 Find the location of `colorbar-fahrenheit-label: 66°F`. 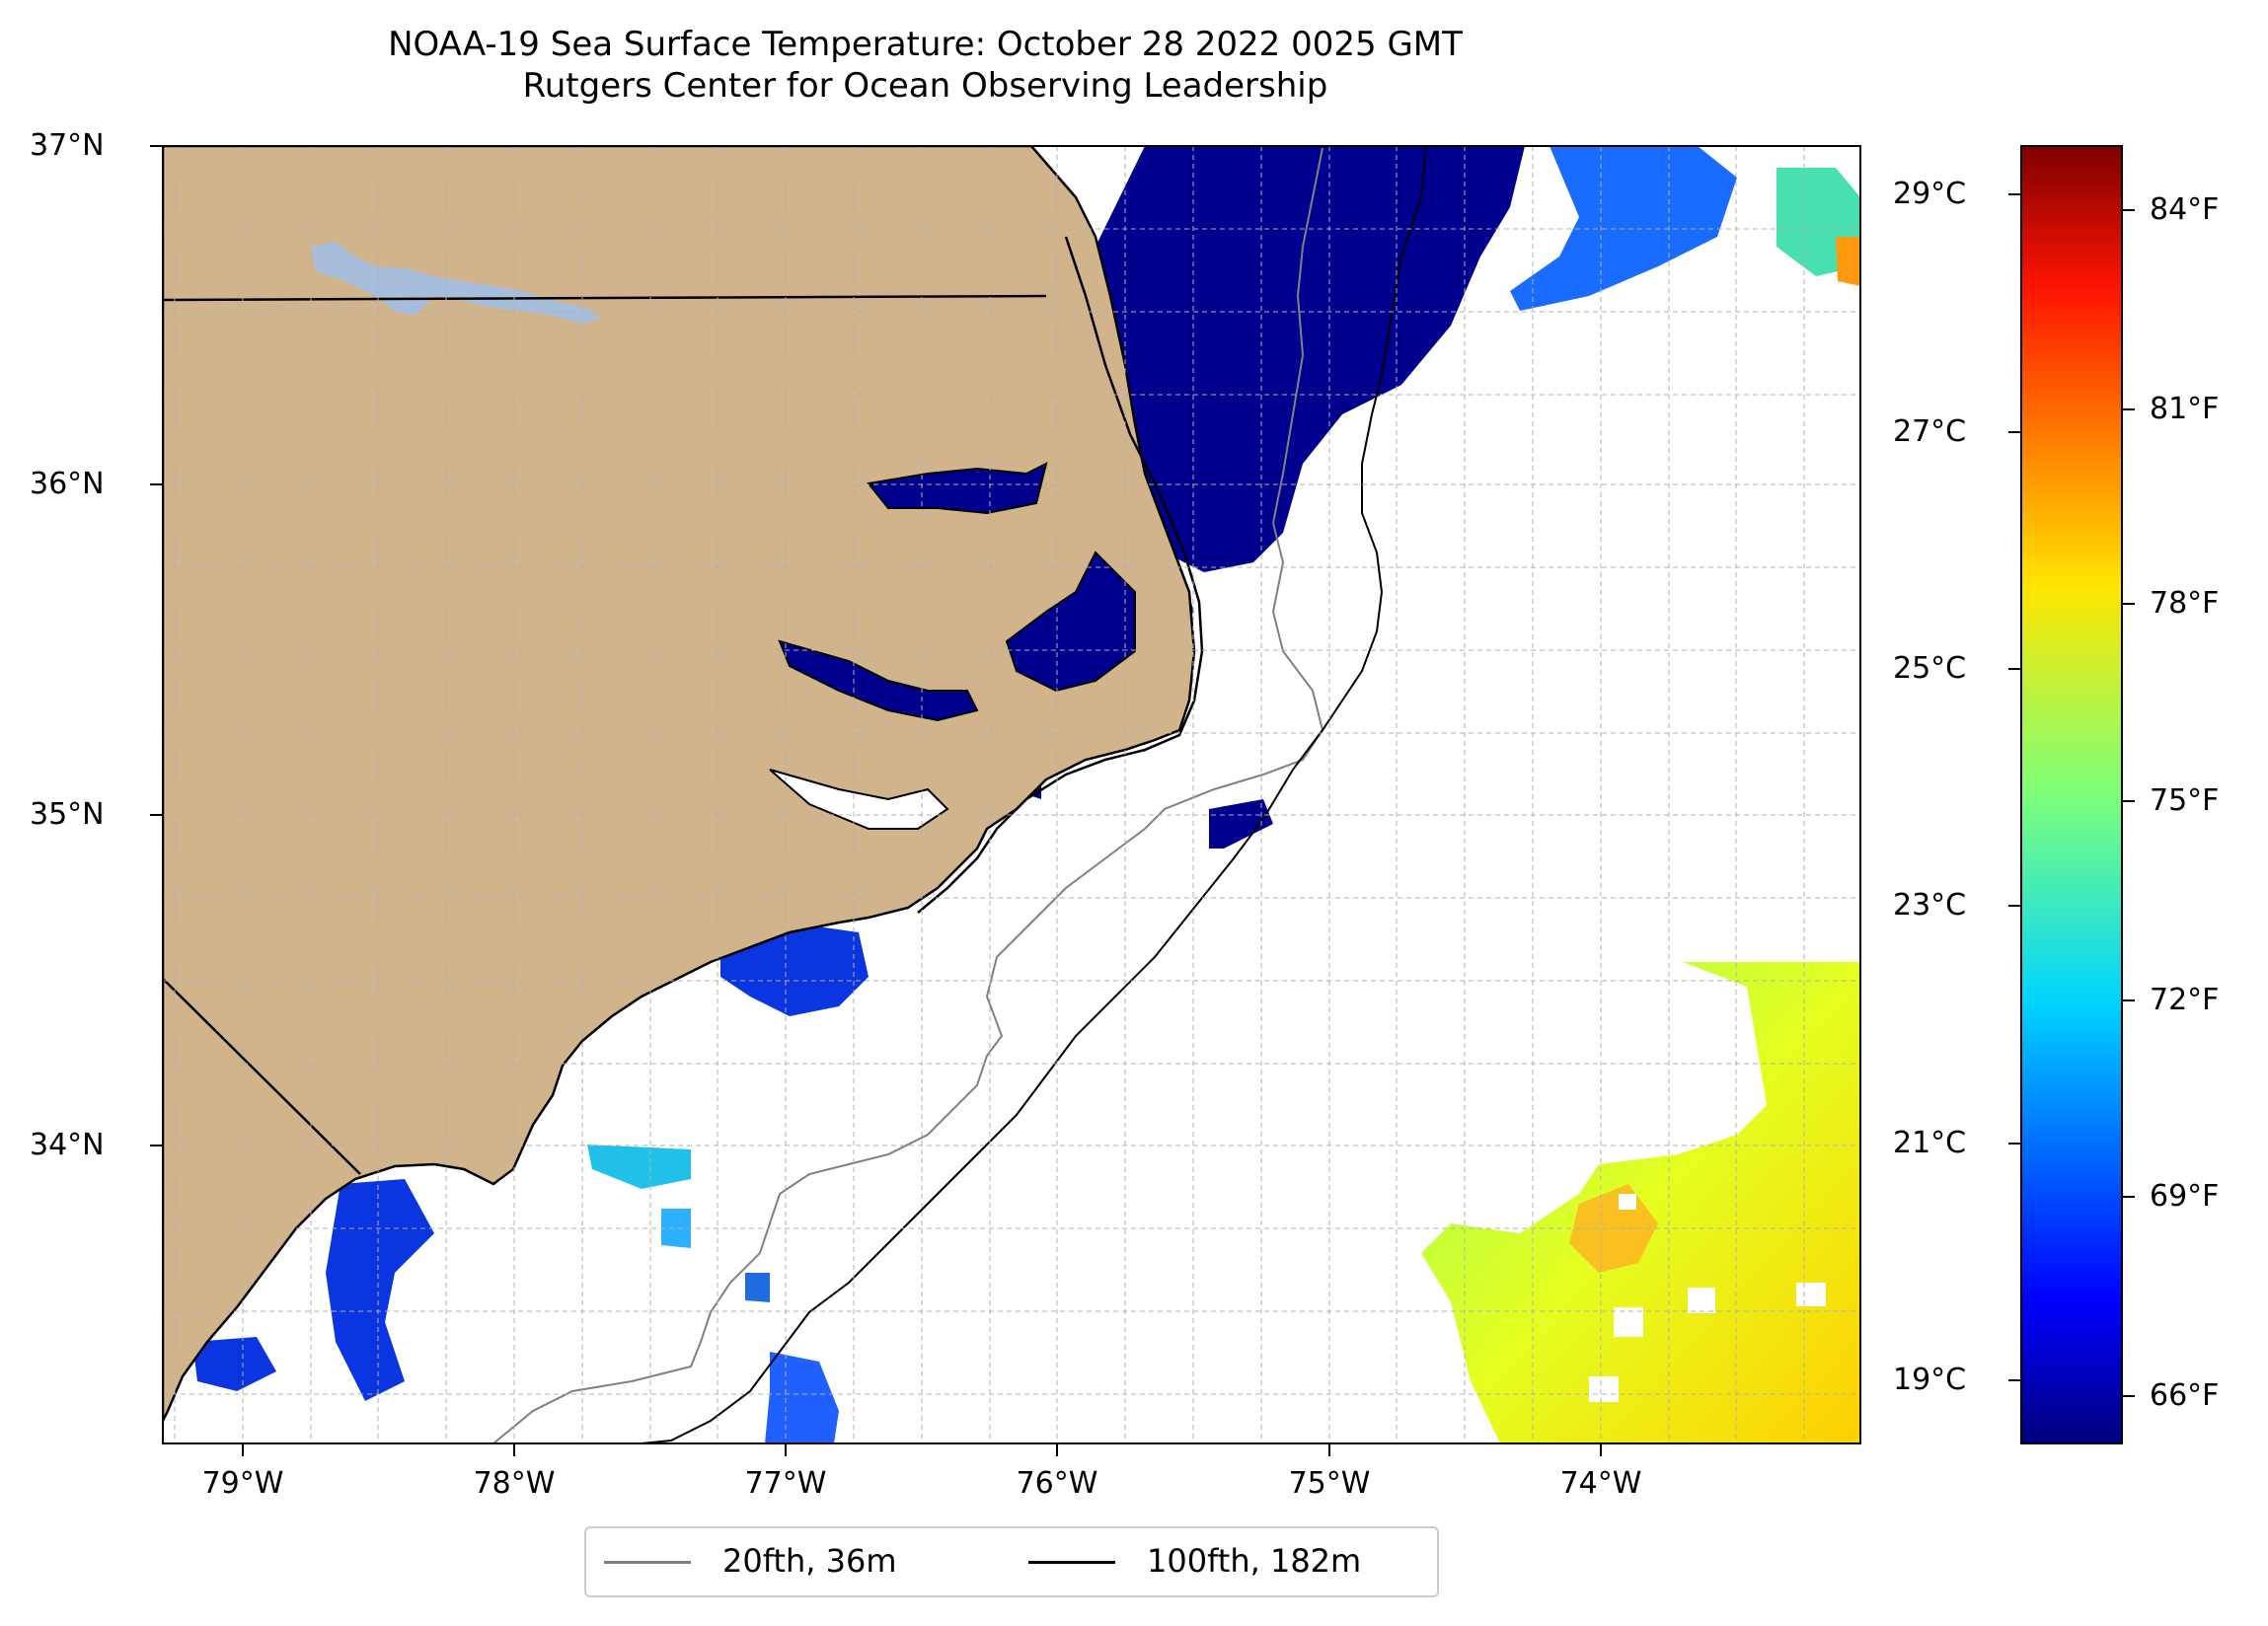

colorbar-fahrenheit-label: 66°F is located at coordinates (2185, 1395).